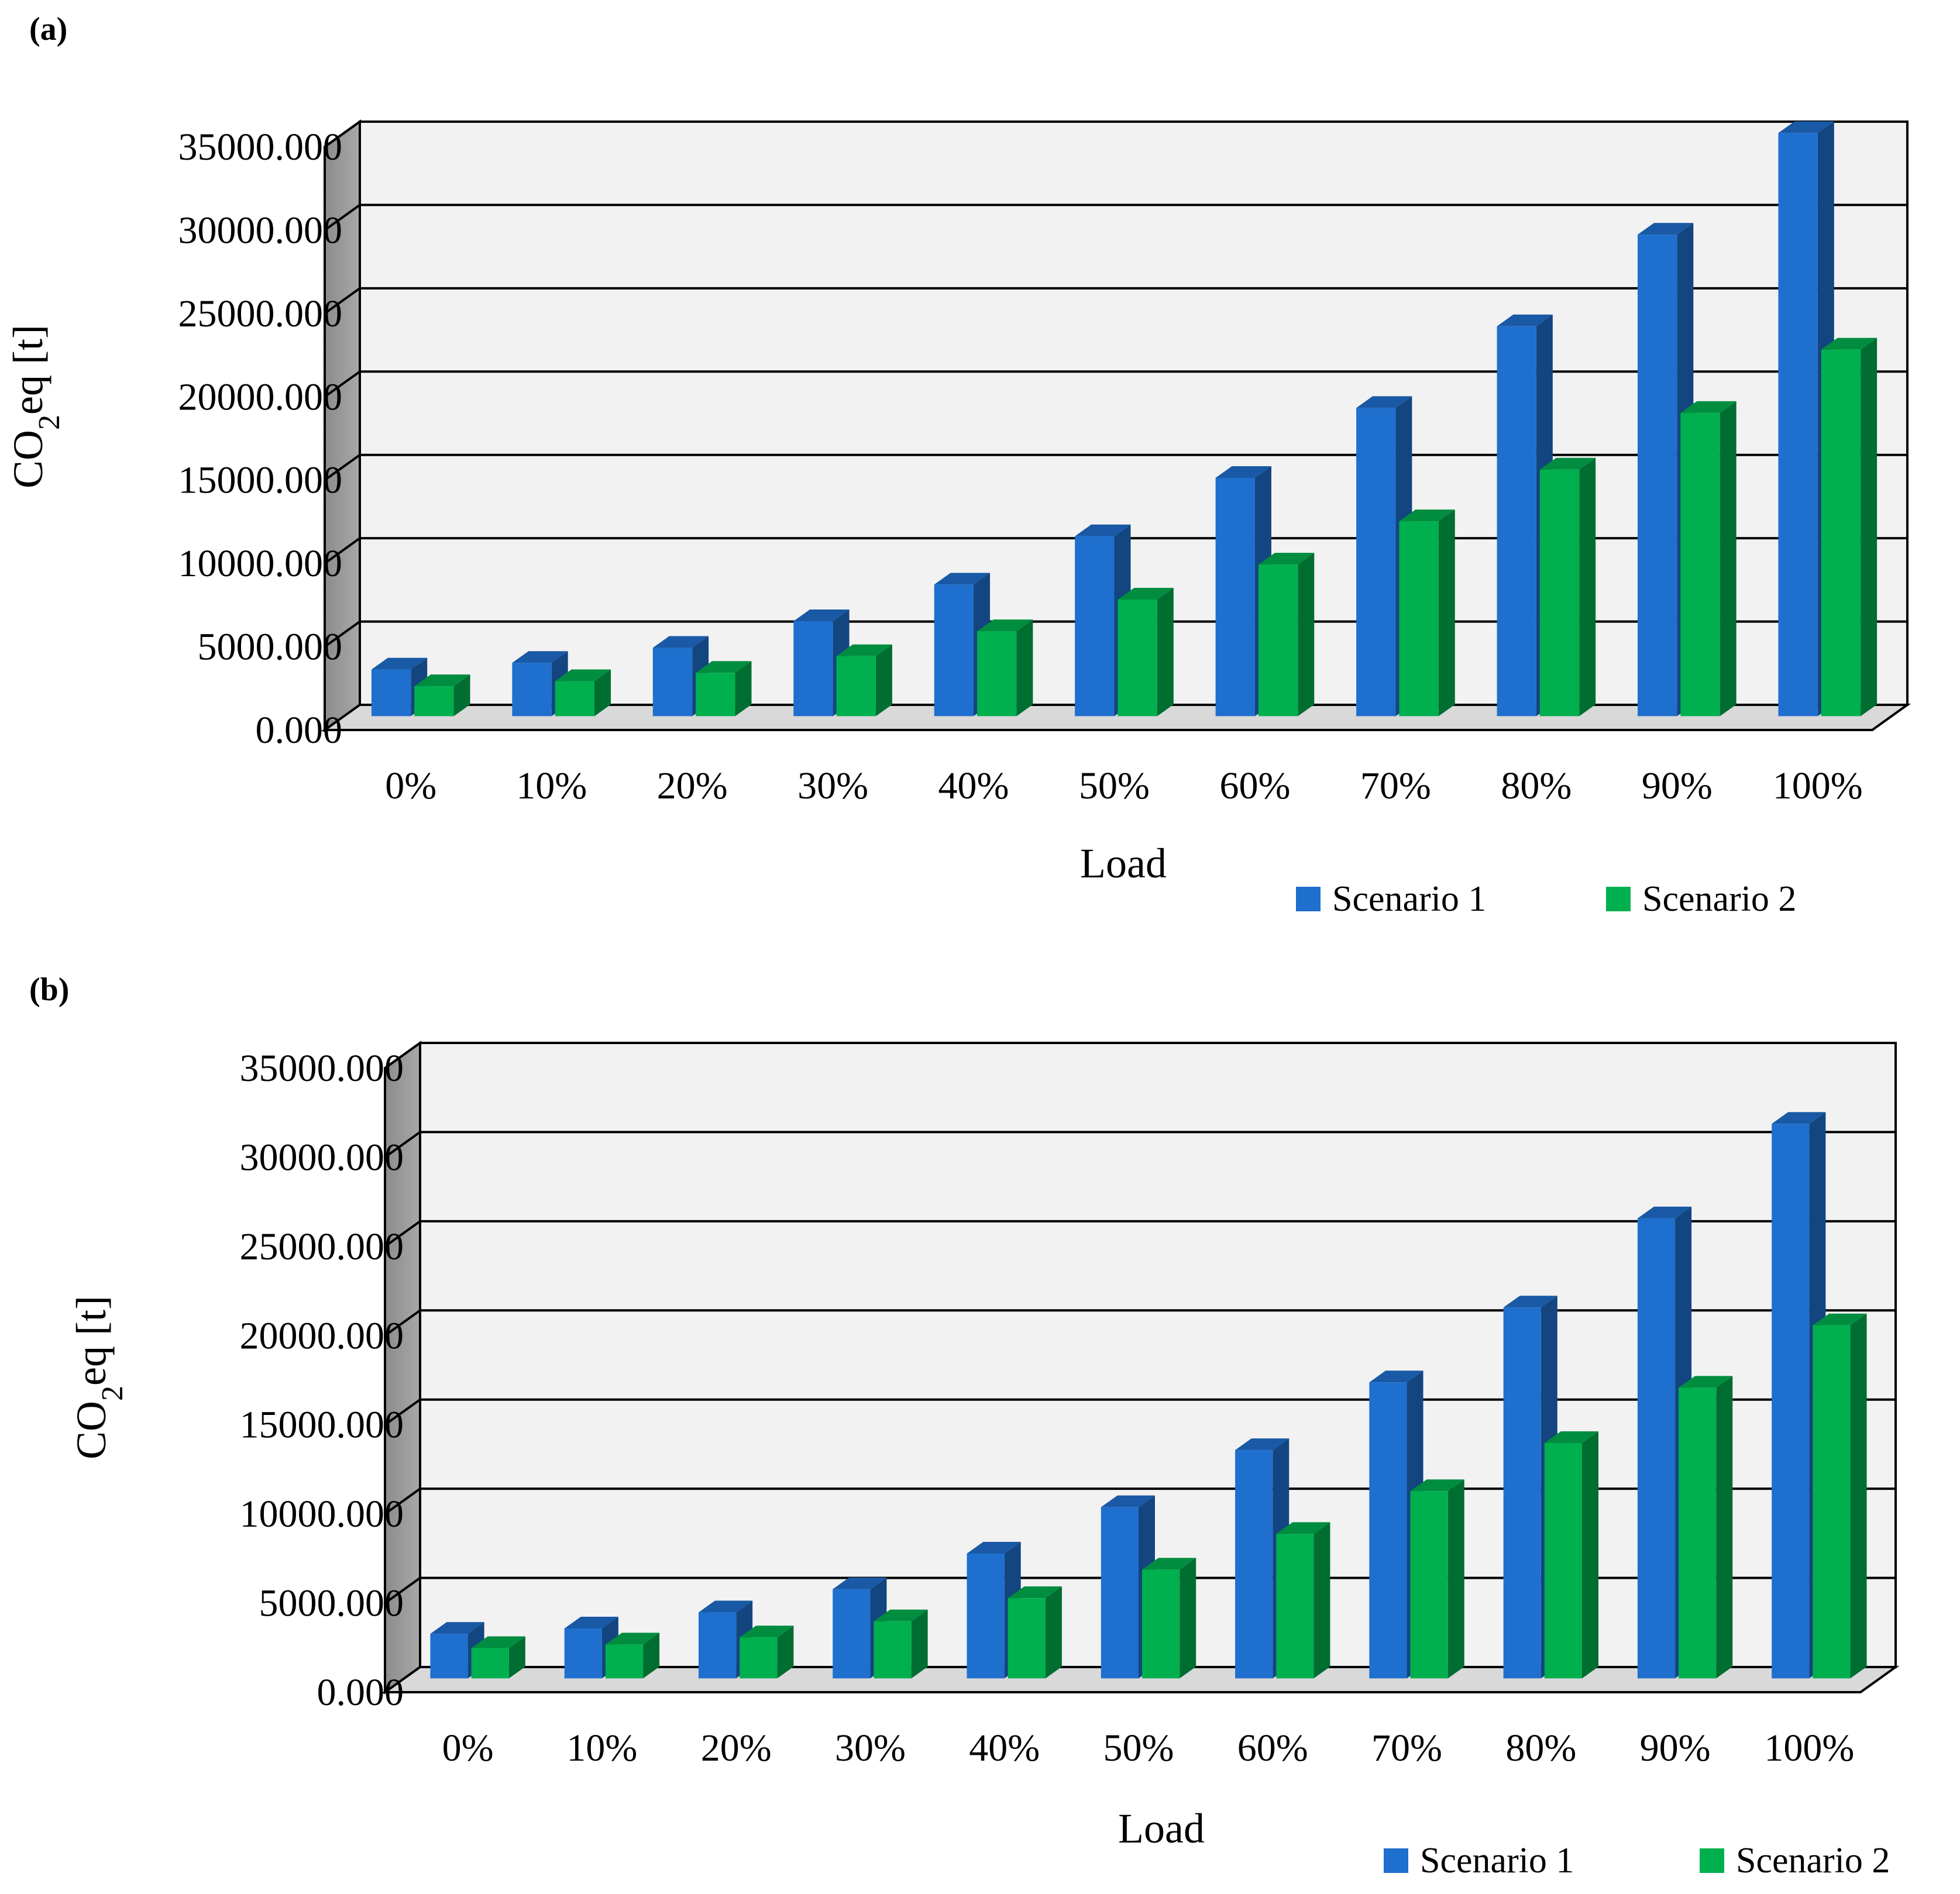 The width and height of the screenshot is (1960, 1894). I want to click on x-tick-label-b: 0%, so click(468, 1748).